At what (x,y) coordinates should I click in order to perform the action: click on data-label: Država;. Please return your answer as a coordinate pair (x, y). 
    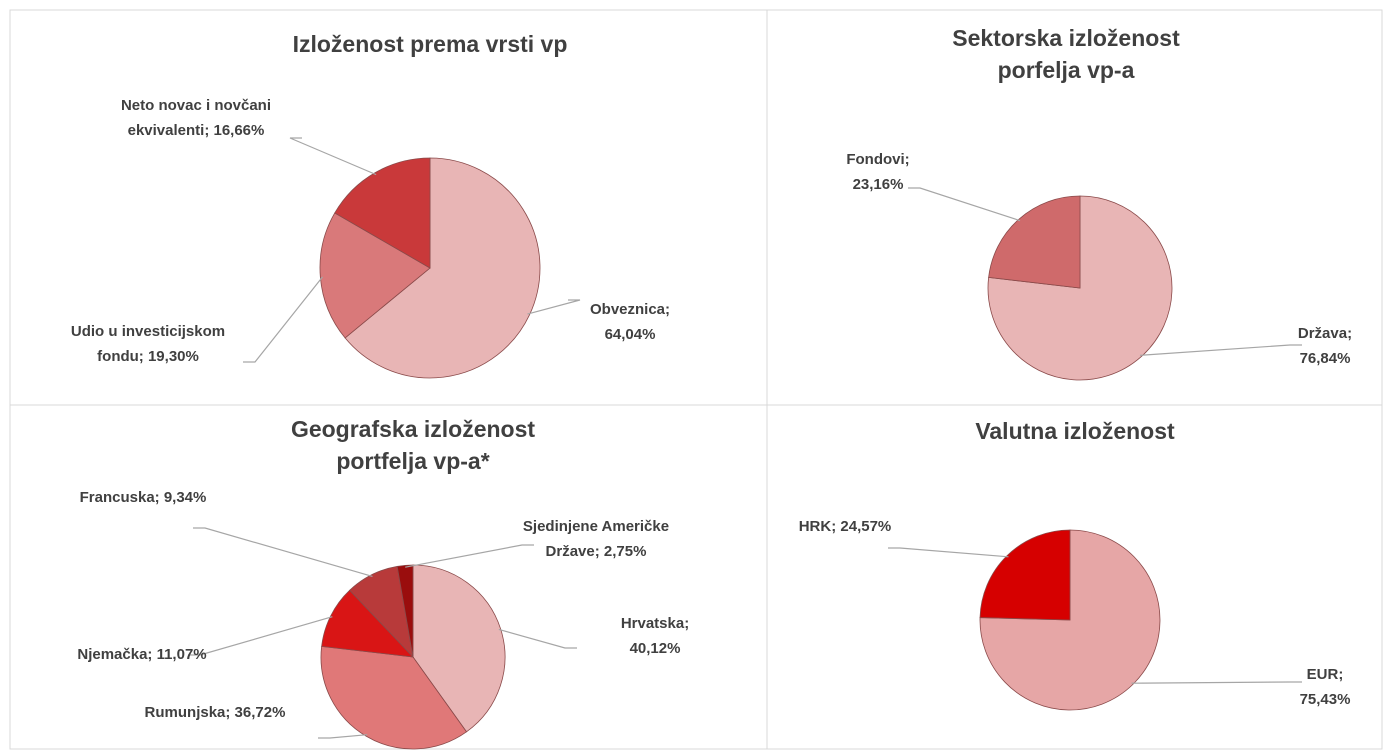
    Looking at the image, I should click on (1325, 333).